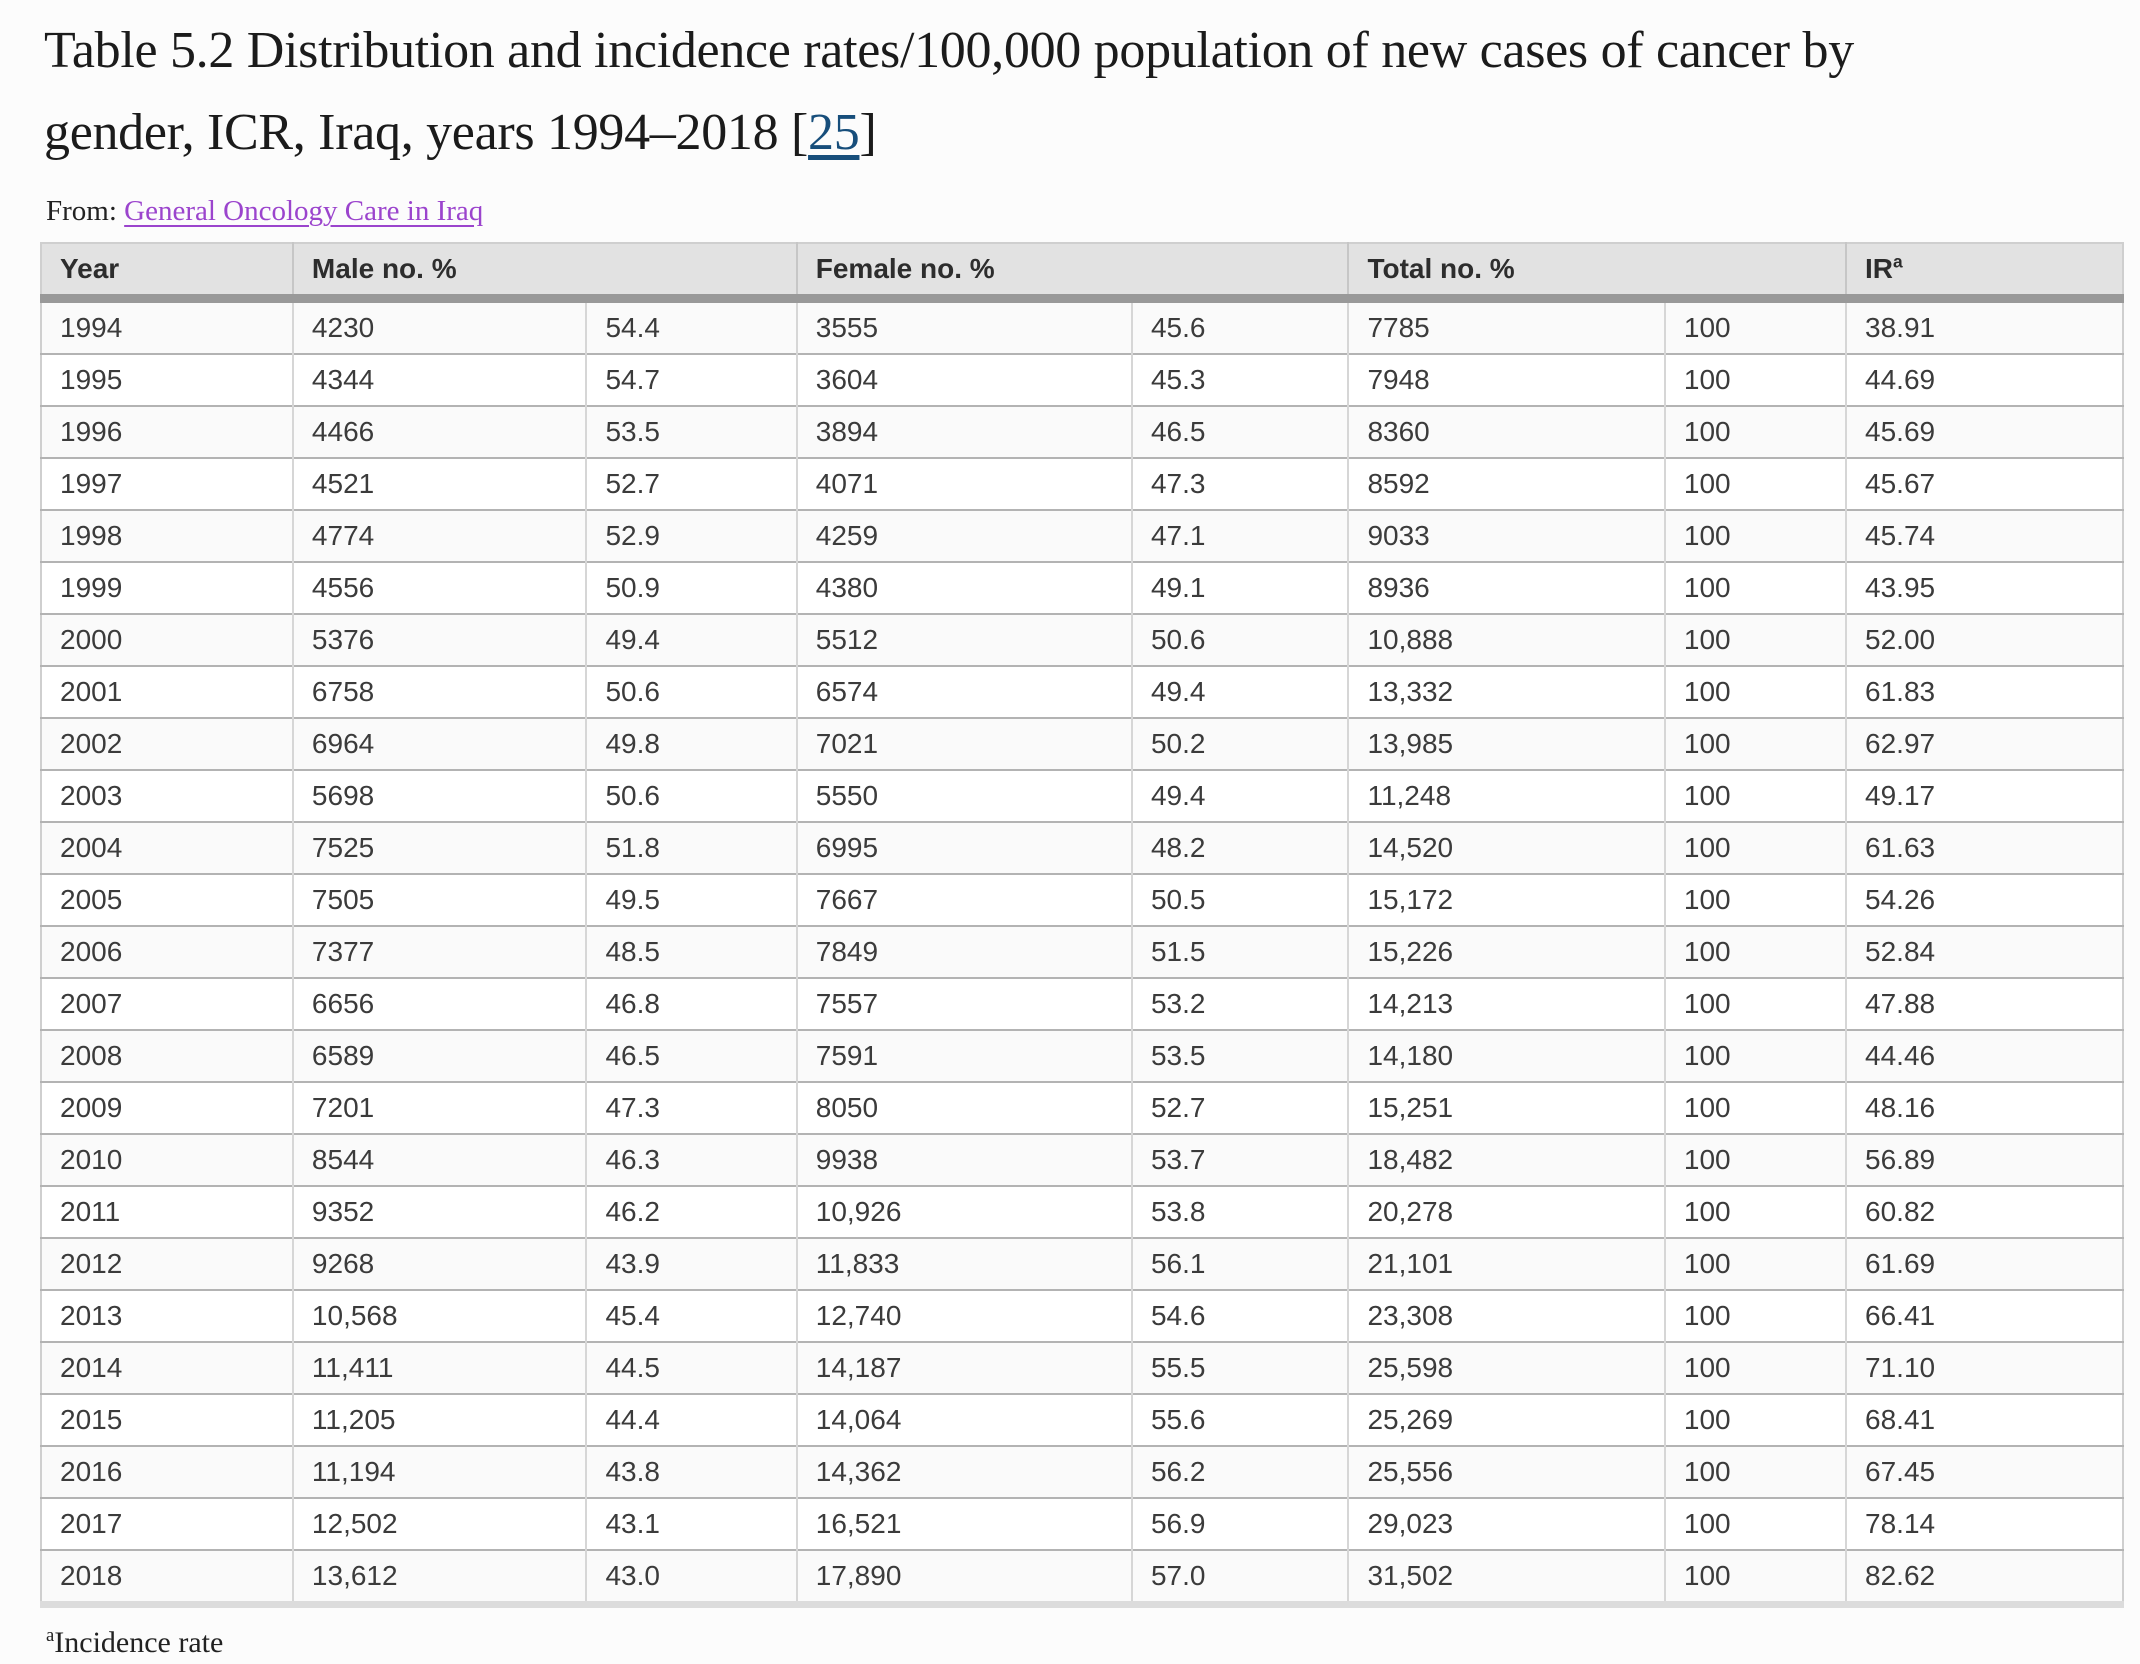 The height and width of the screenshot is (1664, 2140). Describe the element at coordinates (1082, 588) in the screenshot. I see `table-row-1999: 1999 4556 50.9 4380 49.1 8936 100 43.95` at that location.